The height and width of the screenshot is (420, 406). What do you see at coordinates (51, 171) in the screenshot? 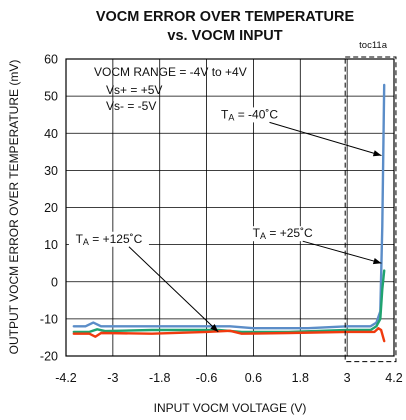
I see `y-tick-label: 30` at bounding box center [51, 171].